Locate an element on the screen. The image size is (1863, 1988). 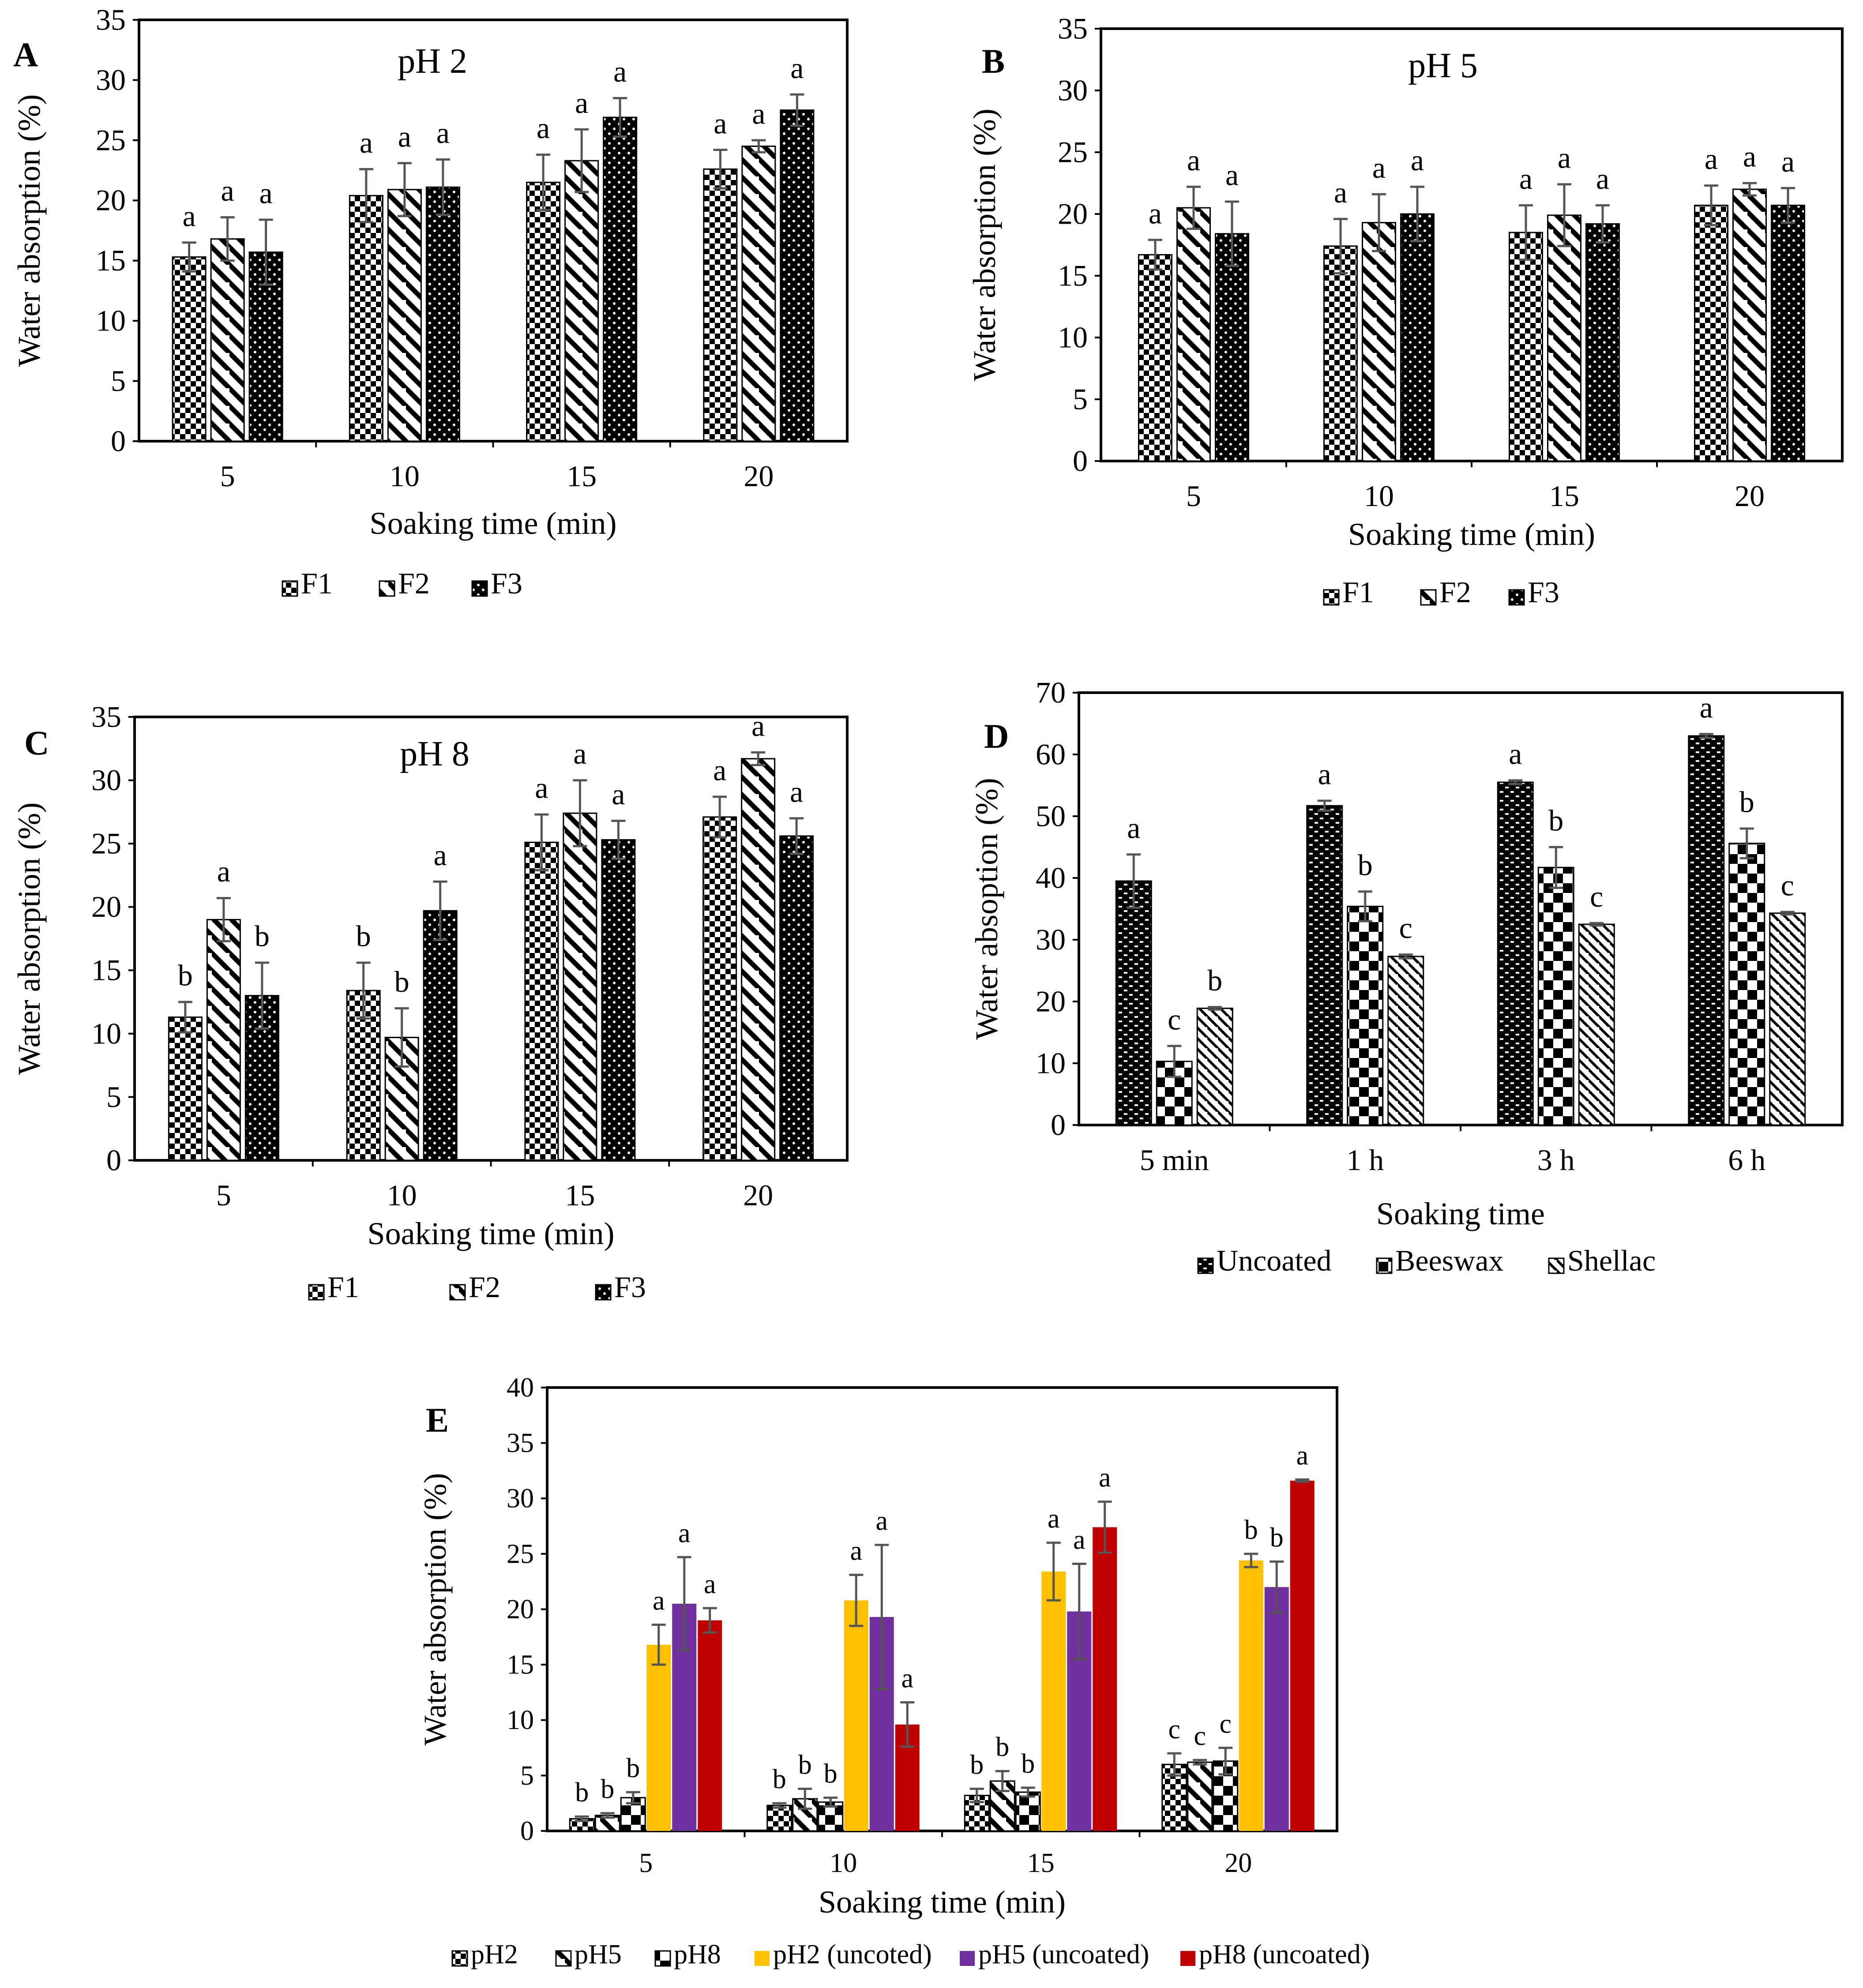
y-tick-label: 5 is located at coordinates (527, 1776).